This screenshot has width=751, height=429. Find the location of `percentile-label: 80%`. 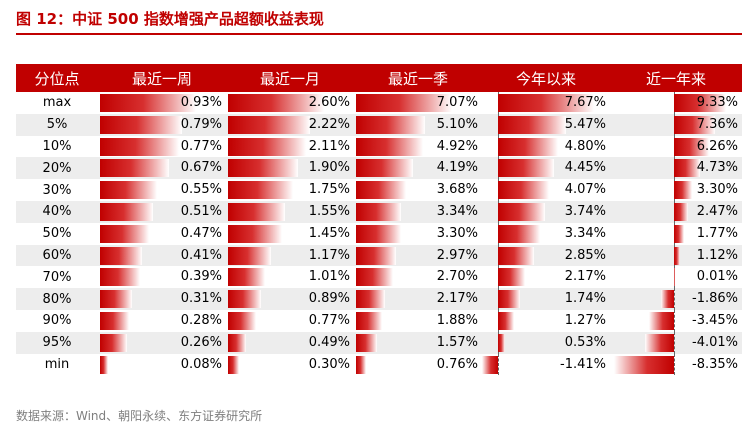

percentile-label: 80% is located at coordinates (57, 299).